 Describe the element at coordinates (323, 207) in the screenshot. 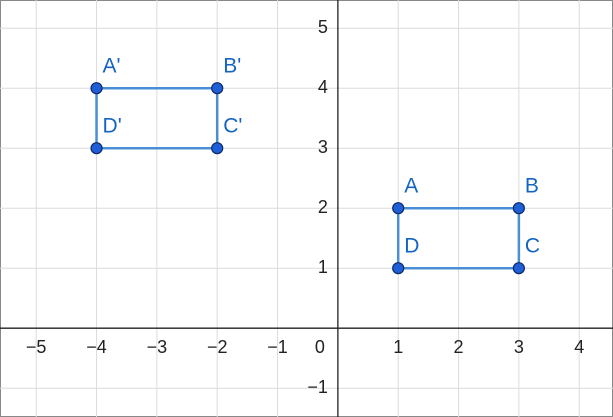

I see `y-tick-label: 2` at that location.